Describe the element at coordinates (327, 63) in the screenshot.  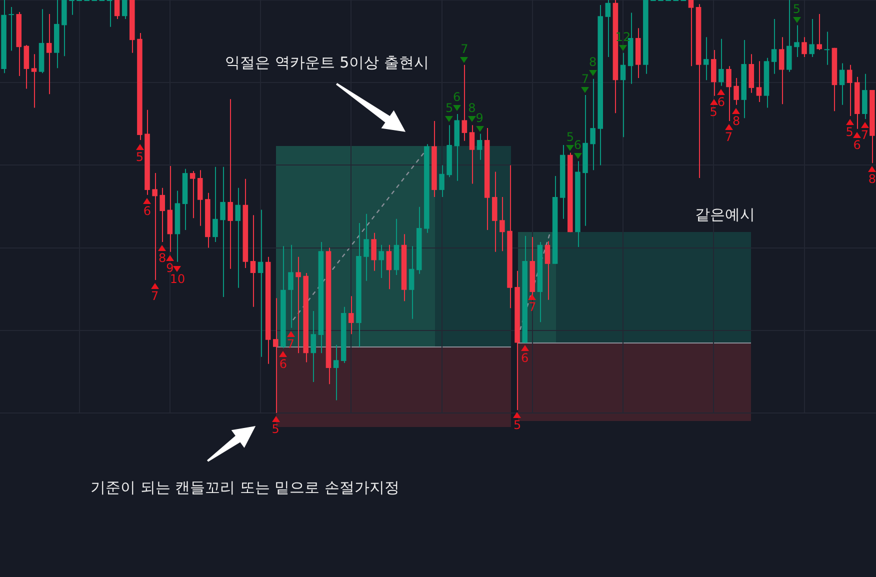
I see `annotation: 익절은 역카운트 5이상 출현시` at that location.